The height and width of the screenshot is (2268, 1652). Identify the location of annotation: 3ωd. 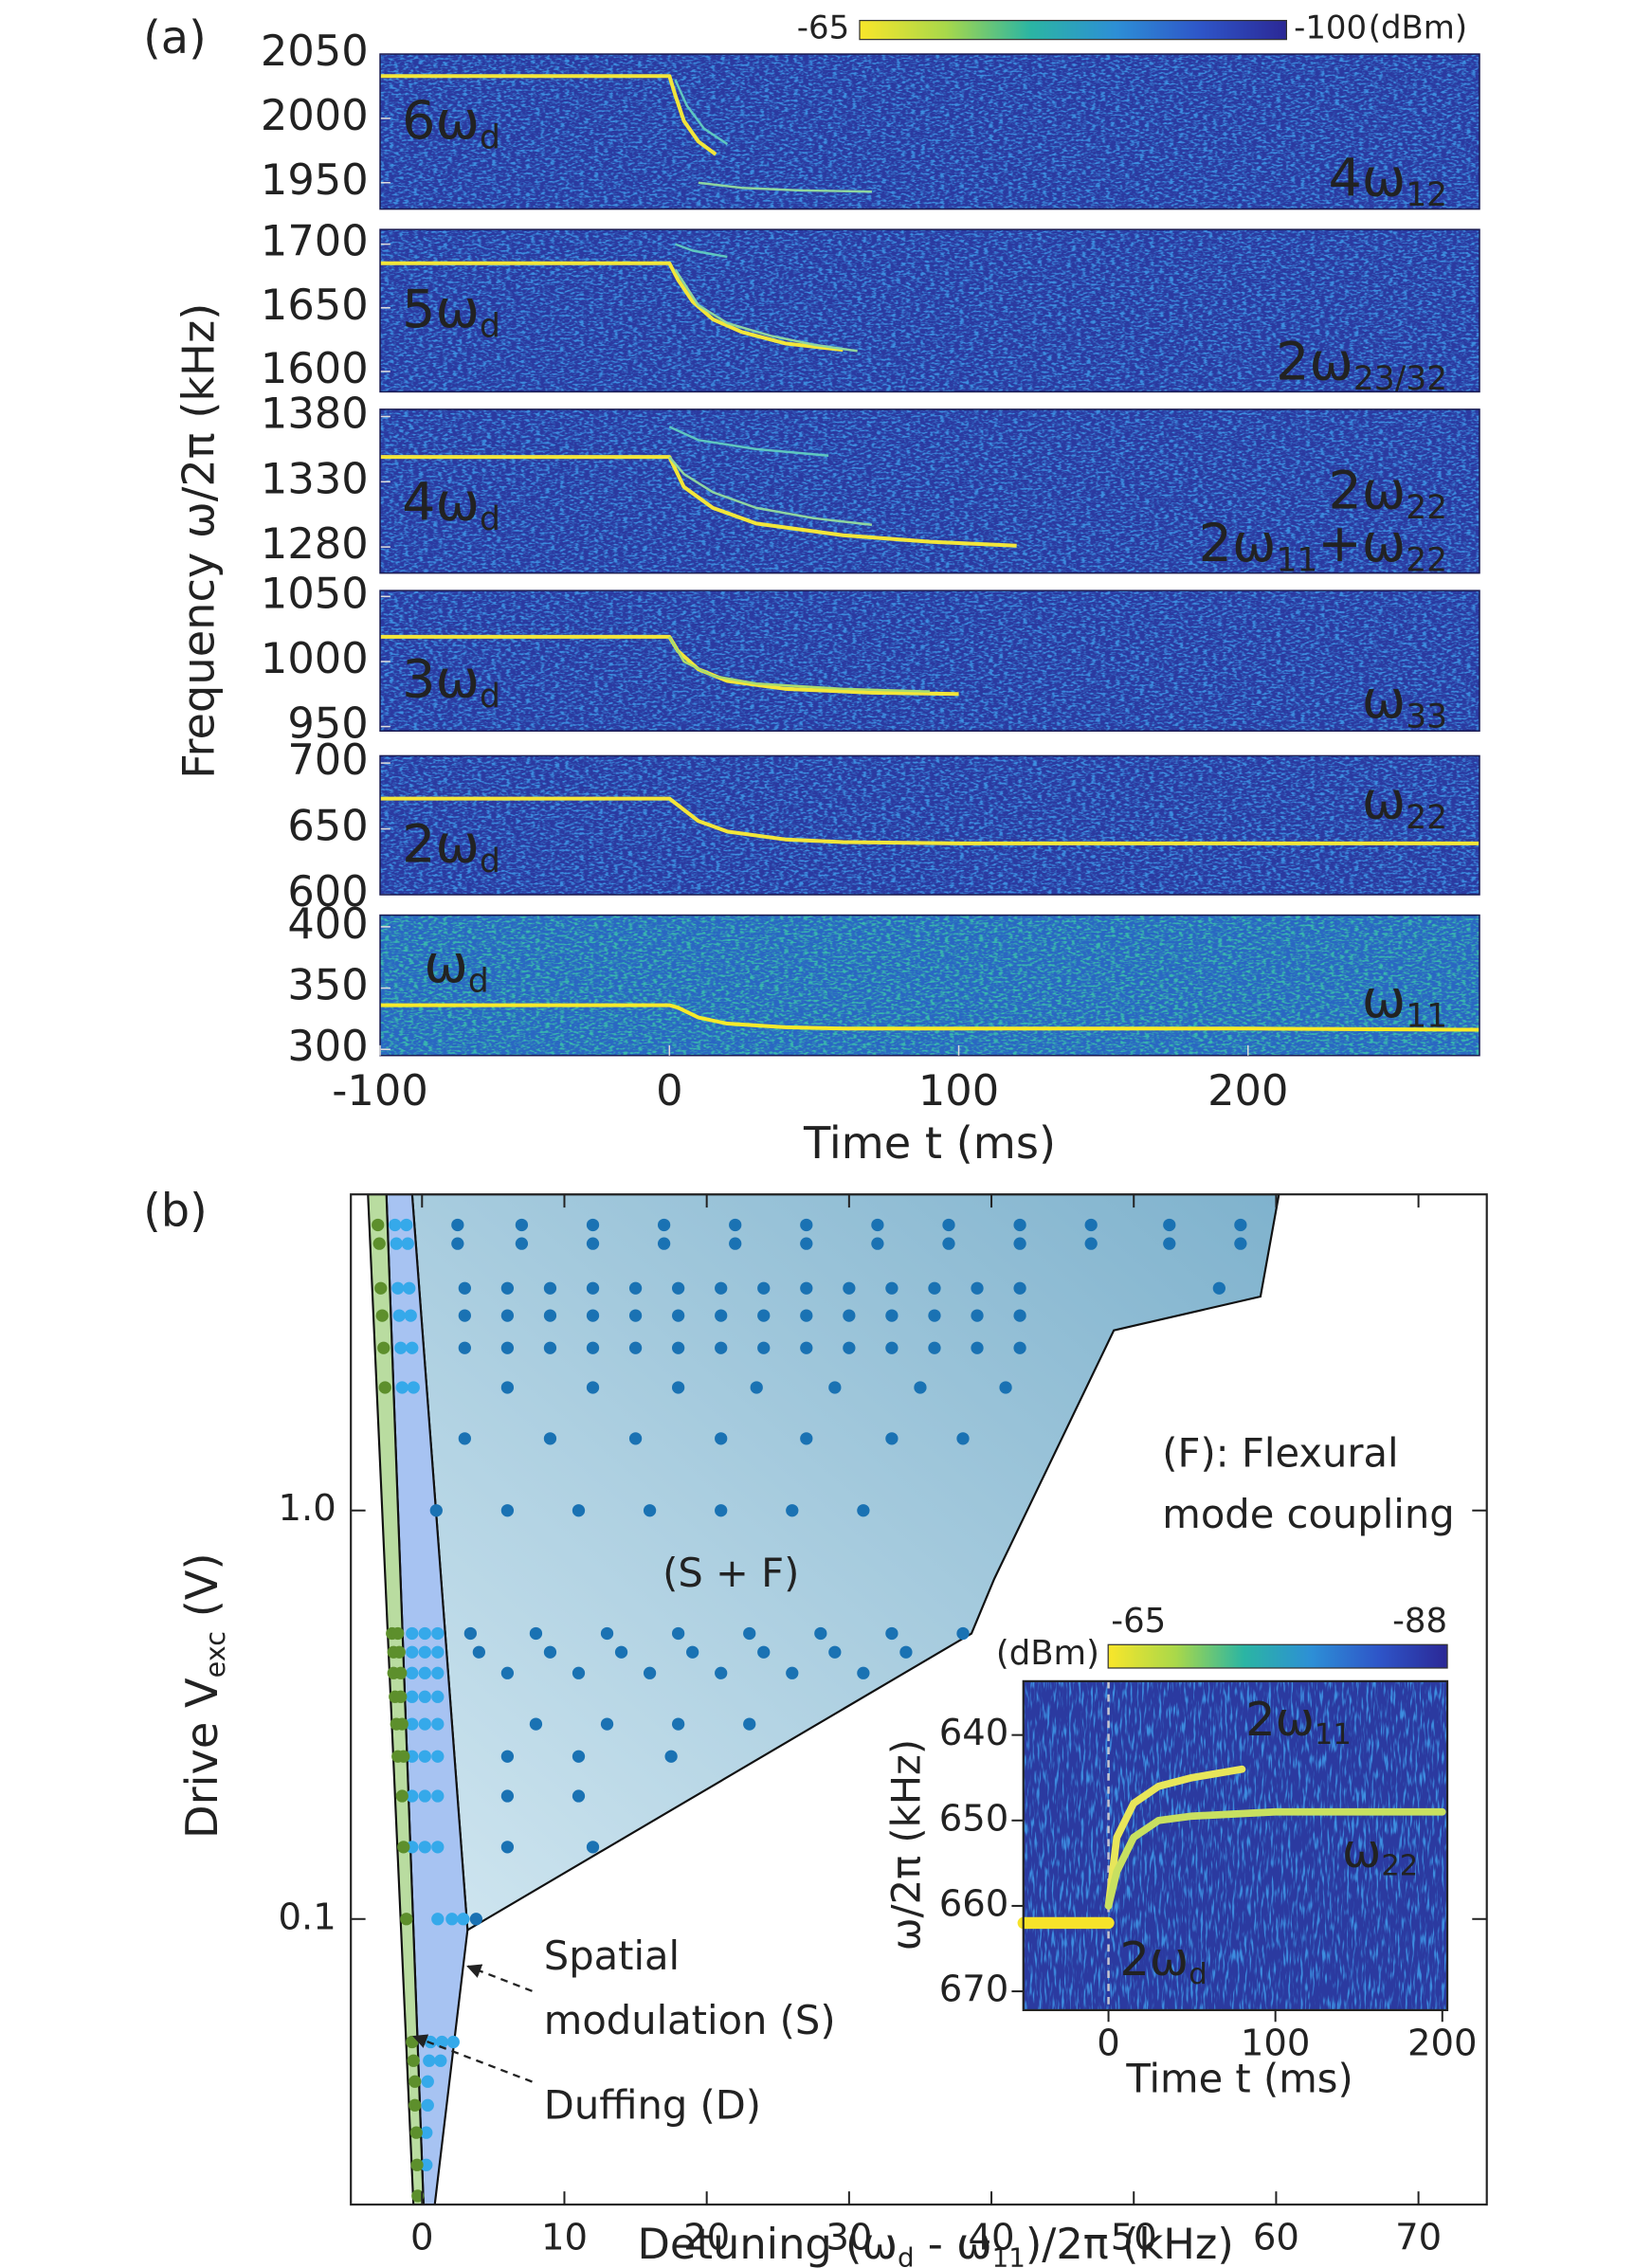
(451, 681).